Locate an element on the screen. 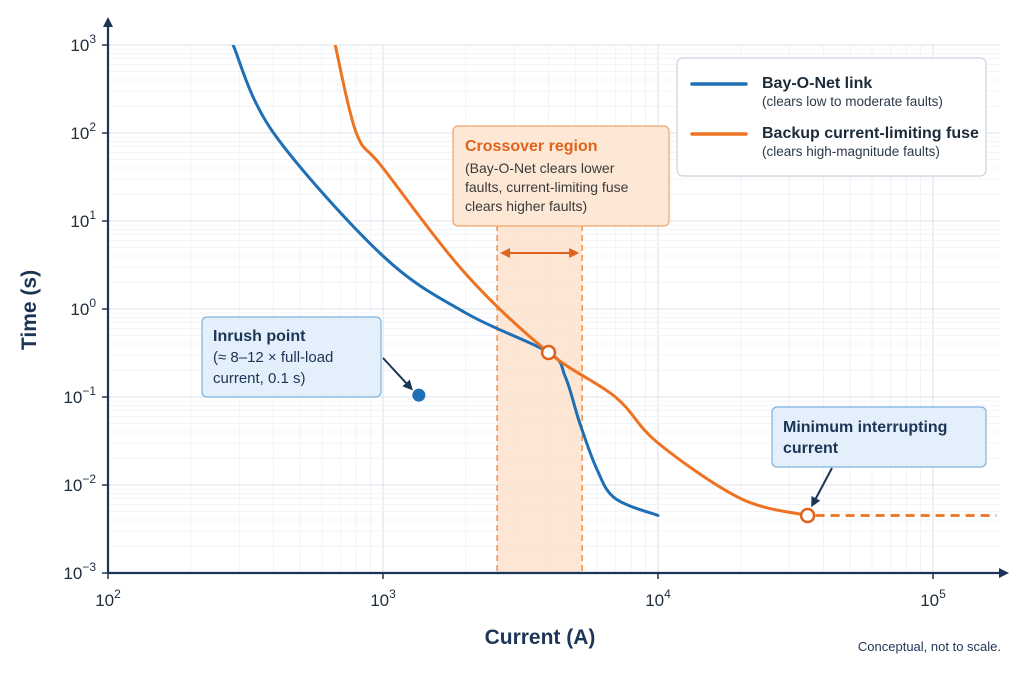 The width and height of the screenshot is (1024, 683). min-interrupting-pointer-arrow is located at coordinates (822, 487).